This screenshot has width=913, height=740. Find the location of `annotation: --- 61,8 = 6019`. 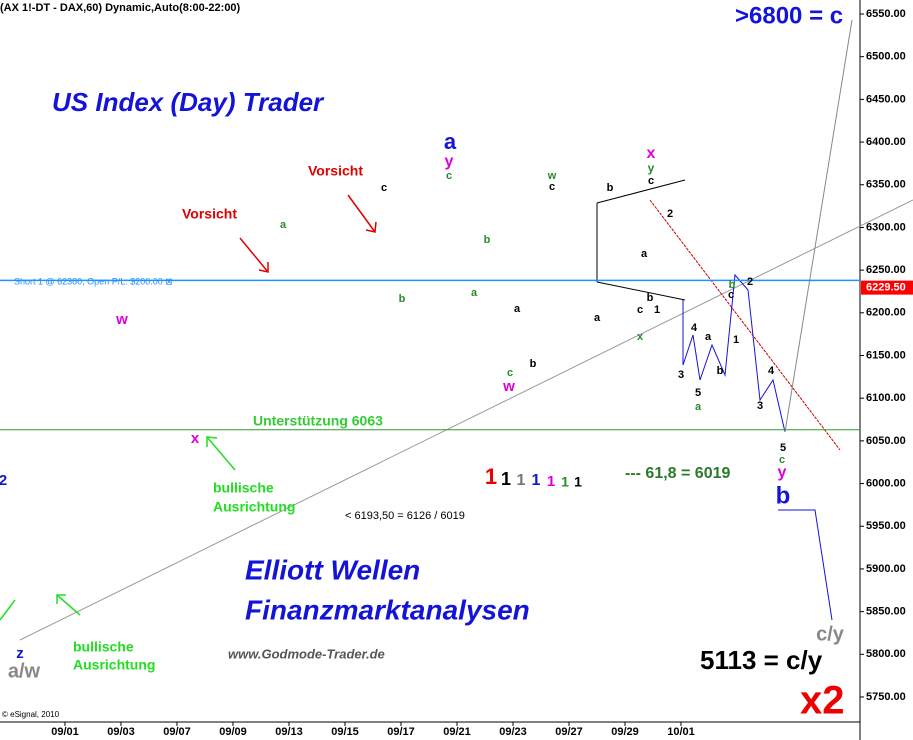

annotation: --- 61,8 = 6019 is located at coordinates (678, 473).